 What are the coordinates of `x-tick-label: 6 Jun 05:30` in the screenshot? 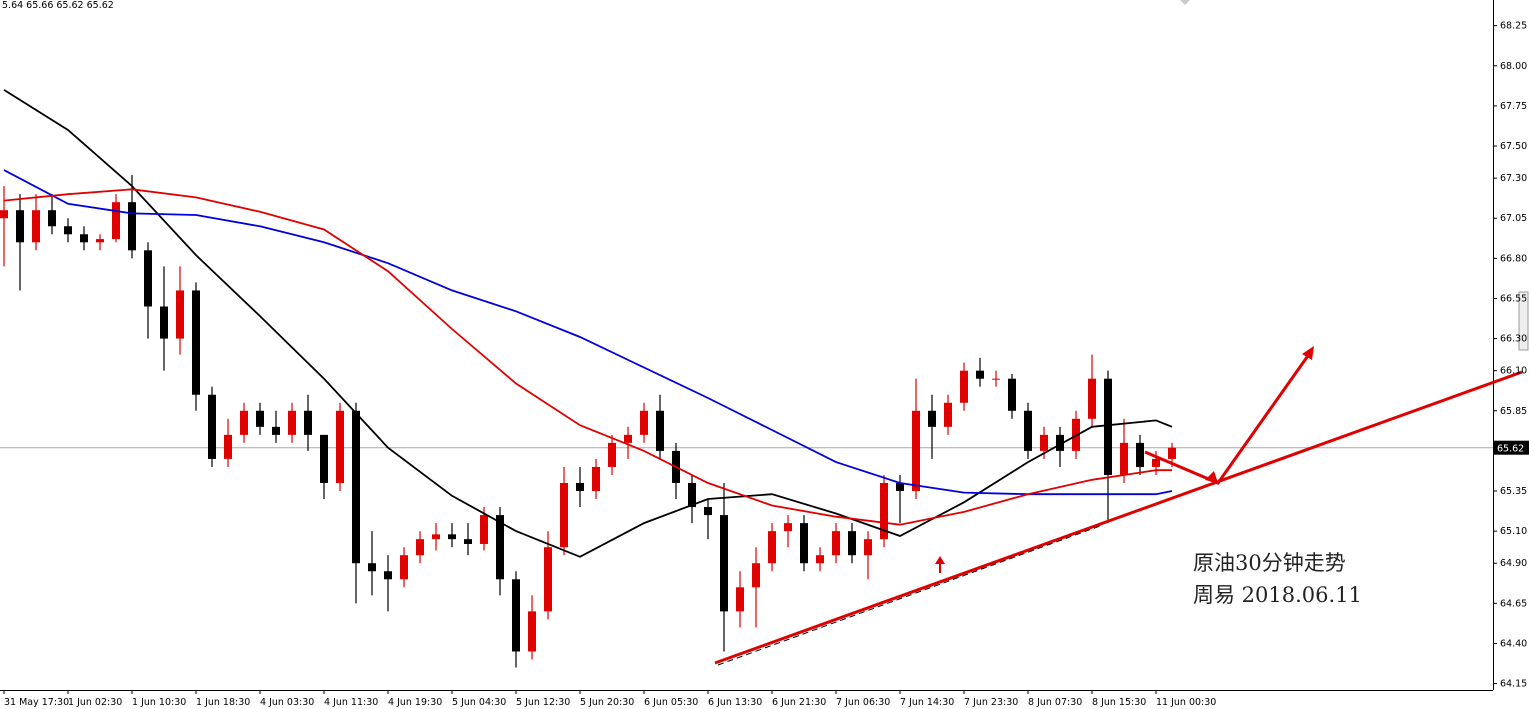 It's located at (671, 702).